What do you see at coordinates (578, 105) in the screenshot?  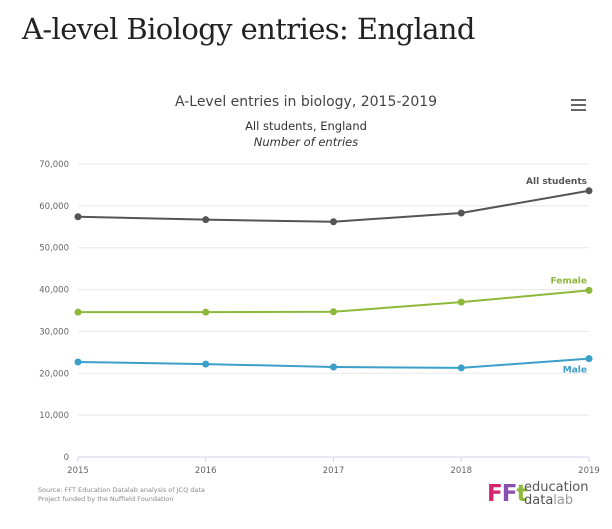 I see `hamburger-menu-icon` at bounding box center [578, 105].